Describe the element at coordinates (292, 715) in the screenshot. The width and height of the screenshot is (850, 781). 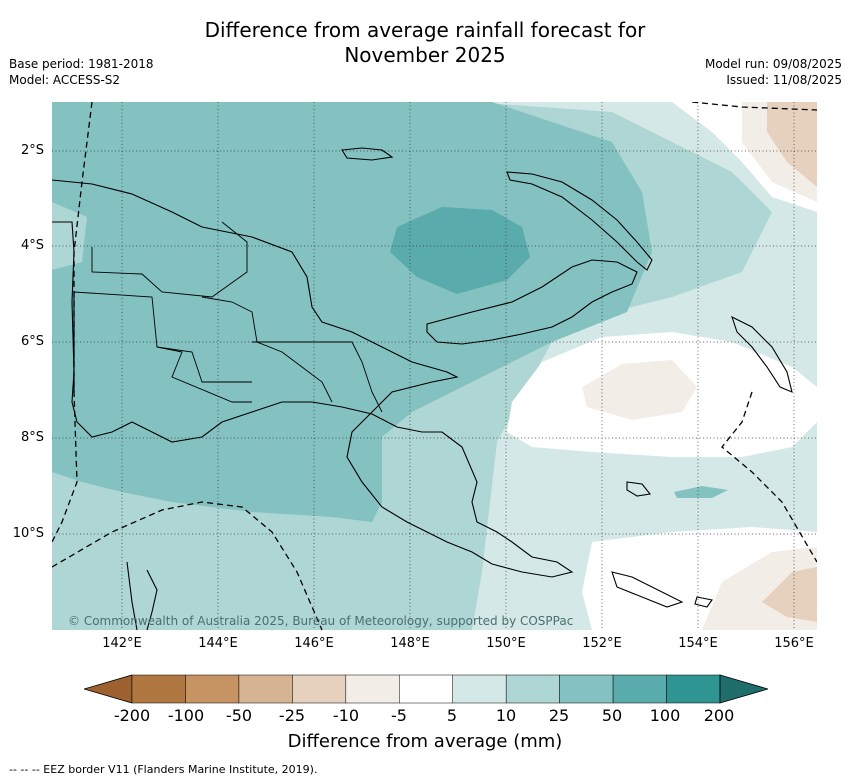
I see `colorbar-label: -25` at that location.